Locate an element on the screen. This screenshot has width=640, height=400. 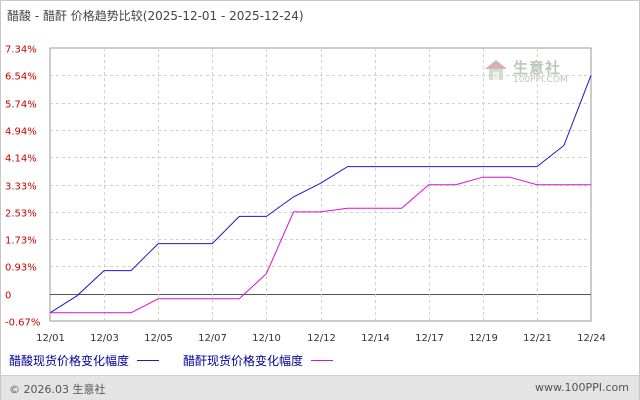
x-tick-label: 12/10 is located at coordinates (266, 338).